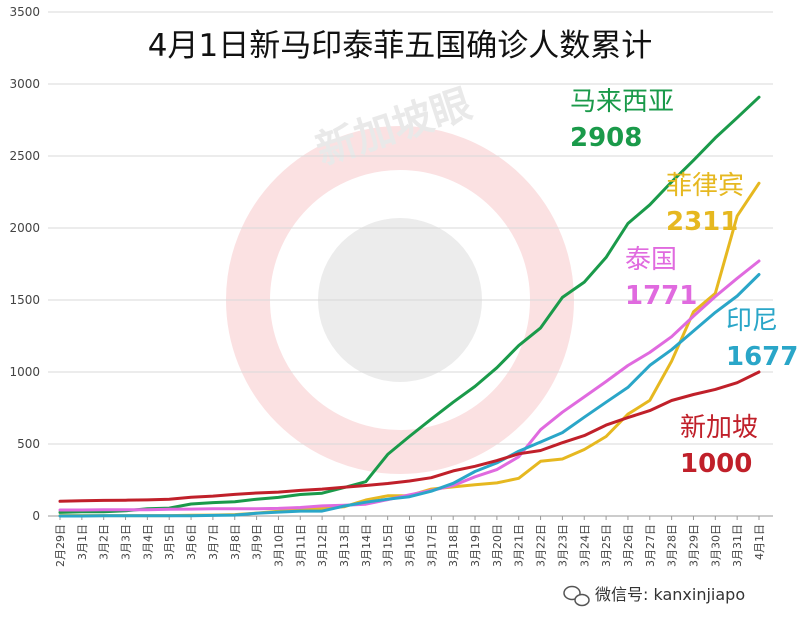 This screenshot has height=630, width=800. I want to click on series-label-name: 菲律宾, so click(705, 186).